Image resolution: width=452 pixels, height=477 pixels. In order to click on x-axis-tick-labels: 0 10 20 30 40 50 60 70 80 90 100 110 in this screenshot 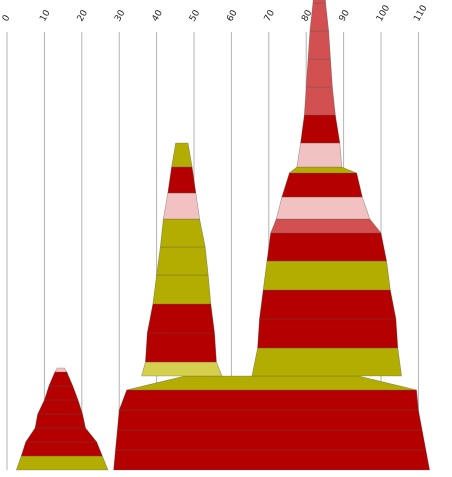, I will do `click(215, 13)`.